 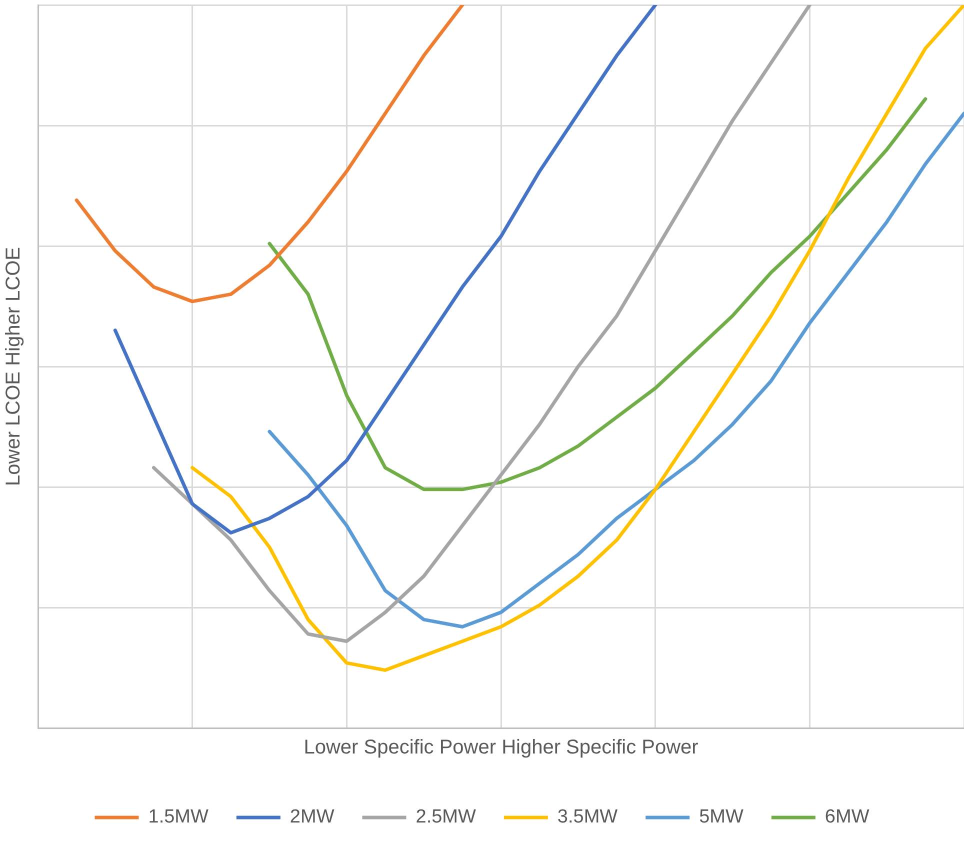 What do you see at coordinates (178, 817) in the screenshot?
I see `legend-label: 1.5MW` at bounding box center [178, 817].